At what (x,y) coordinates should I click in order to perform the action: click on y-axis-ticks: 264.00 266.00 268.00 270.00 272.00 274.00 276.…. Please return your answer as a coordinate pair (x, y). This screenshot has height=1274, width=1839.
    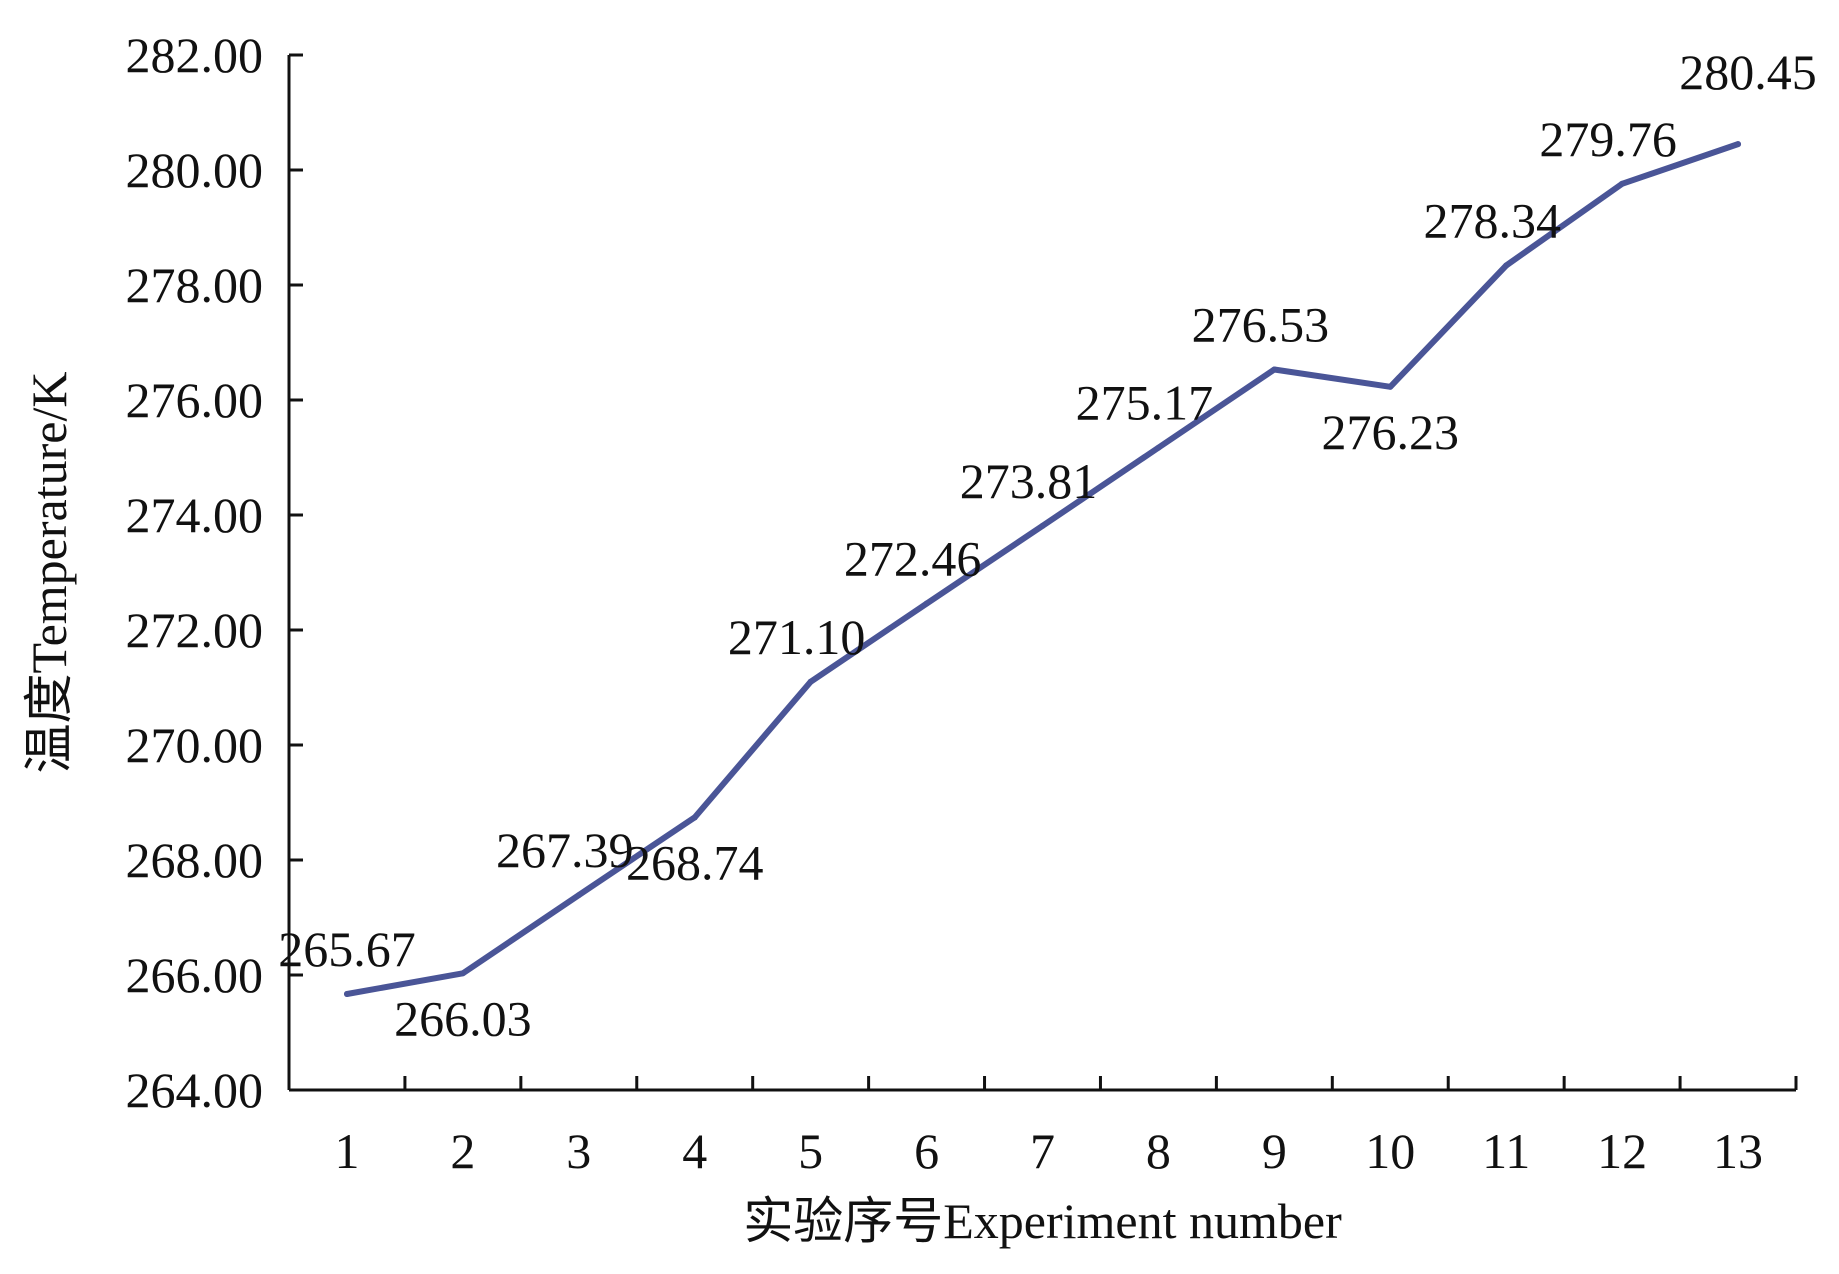
    Looking at the image, I should click on (214, 572).